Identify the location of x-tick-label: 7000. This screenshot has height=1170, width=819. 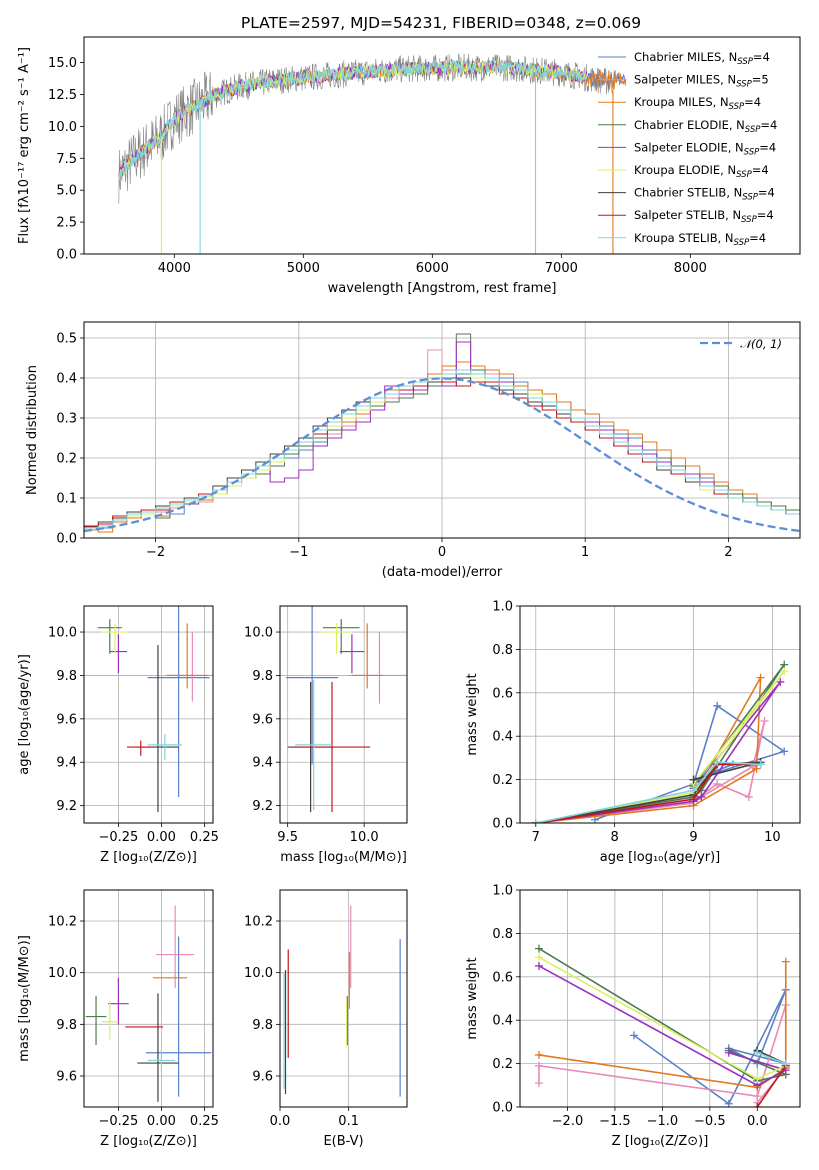
(561, 268).